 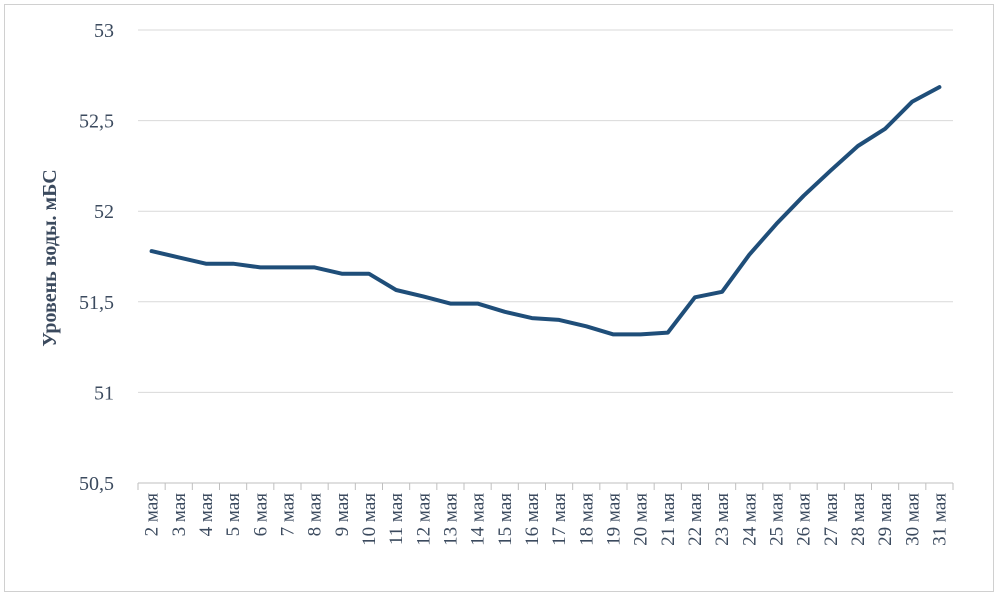 I want to click on y-axis-title: Уровень воды. мБС, so click(x=50, y=257).